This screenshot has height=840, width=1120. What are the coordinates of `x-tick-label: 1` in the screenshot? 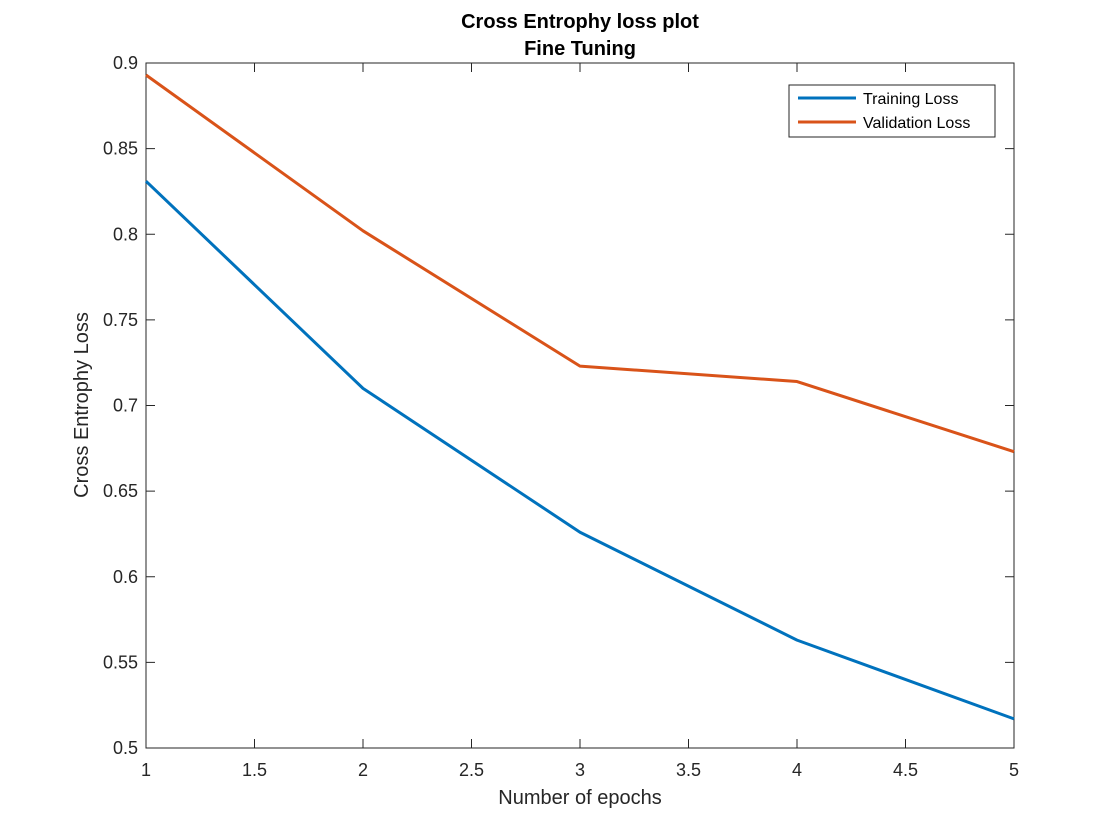 It's located at (146, 770).